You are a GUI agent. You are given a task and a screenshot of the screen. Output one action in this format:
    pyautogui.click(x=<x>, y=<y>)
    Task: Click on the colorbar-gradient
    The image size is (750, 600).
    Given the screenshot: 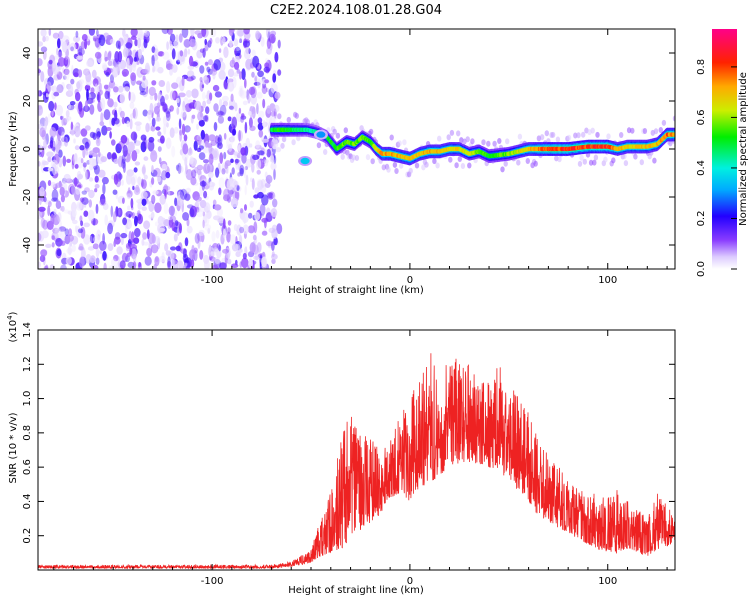 What is the action you would take?
    pyautogui.click(x=724, y=149)
    